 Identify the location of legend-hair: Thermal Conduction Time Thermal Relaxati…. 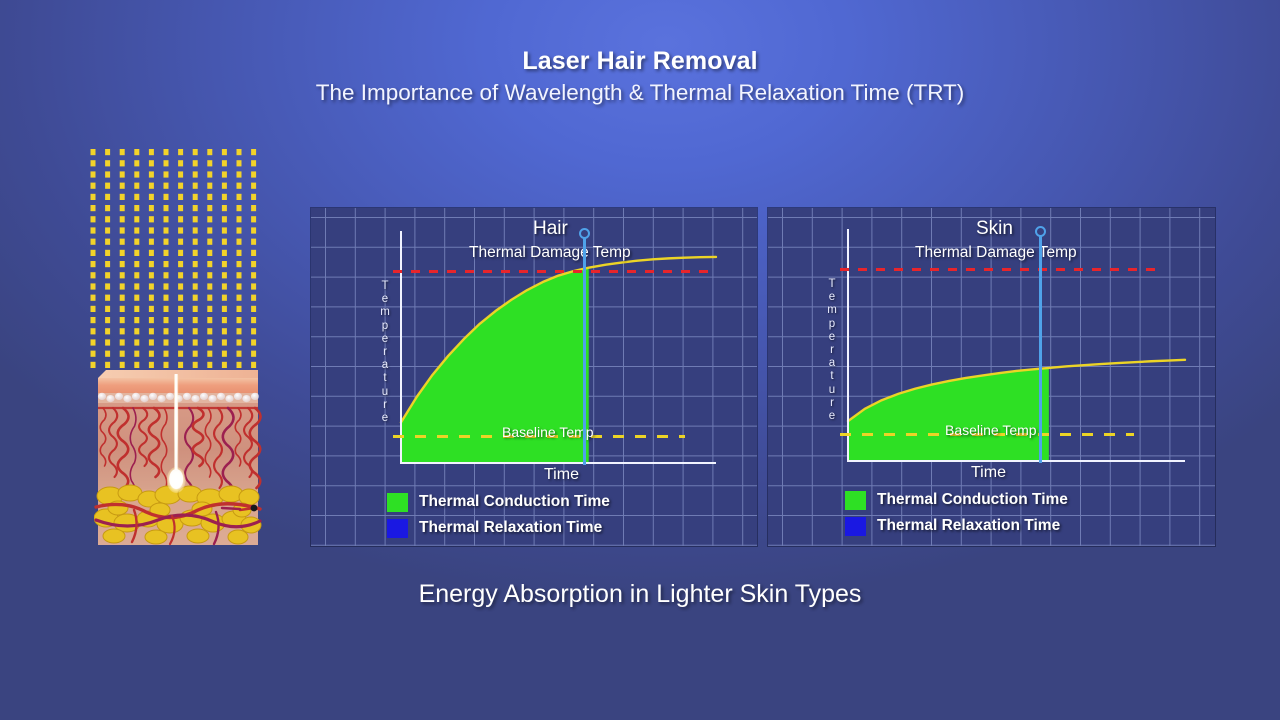
(498, 517).